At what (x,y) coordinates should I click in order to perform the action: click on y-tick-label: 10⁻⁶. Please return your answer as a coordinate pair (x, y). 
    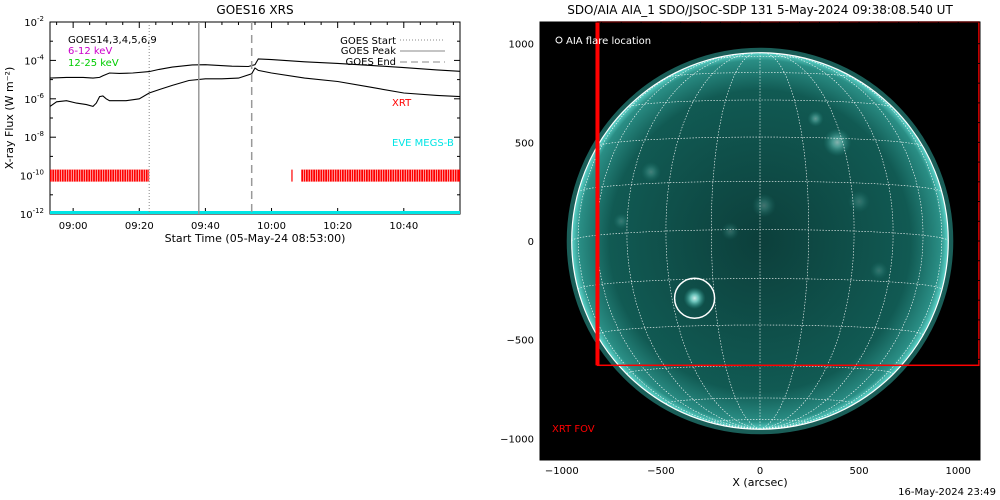
    Looking at the image, I should click on (34, 99).